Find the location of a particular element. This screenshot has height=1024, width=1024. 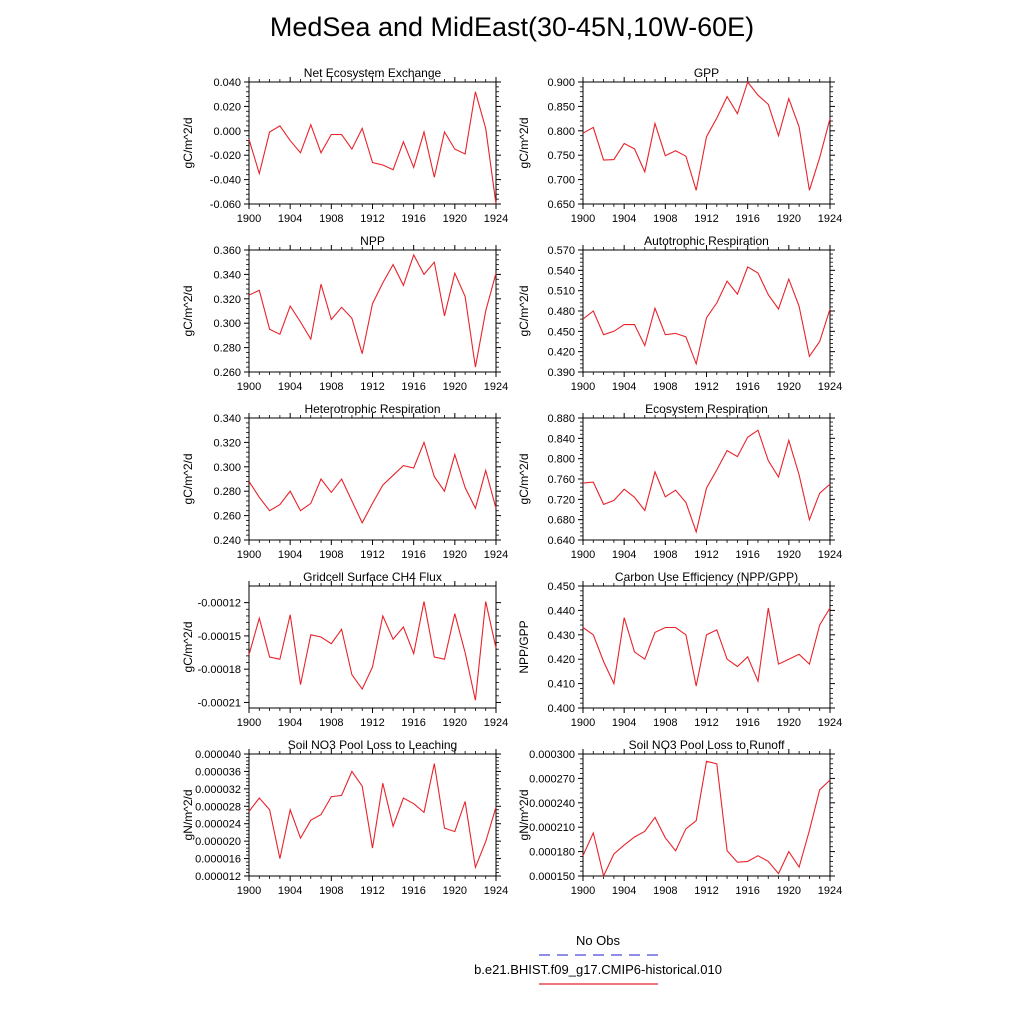

y-tick-label: 0.720 is located at coordinates (561, 500).